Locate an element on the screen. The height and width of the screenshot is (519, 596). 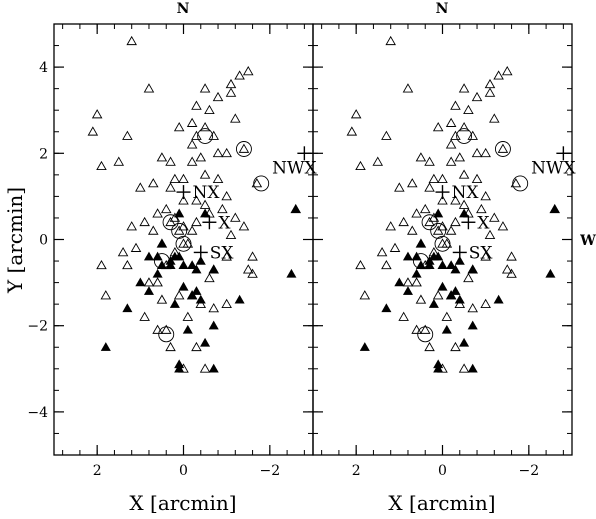
x-axis-label-left: X [arcmin] is located at coordinates (182, 503).